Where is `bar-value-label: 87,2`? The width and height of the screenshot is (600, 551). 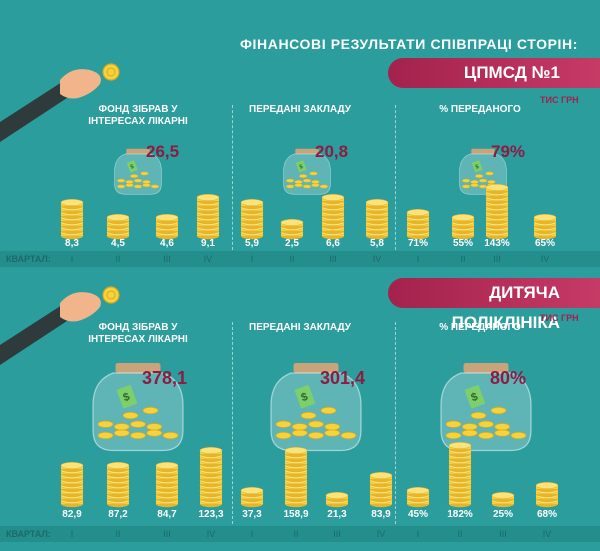 bar-value-label: 87,2 is located at coordinates (118, 514).